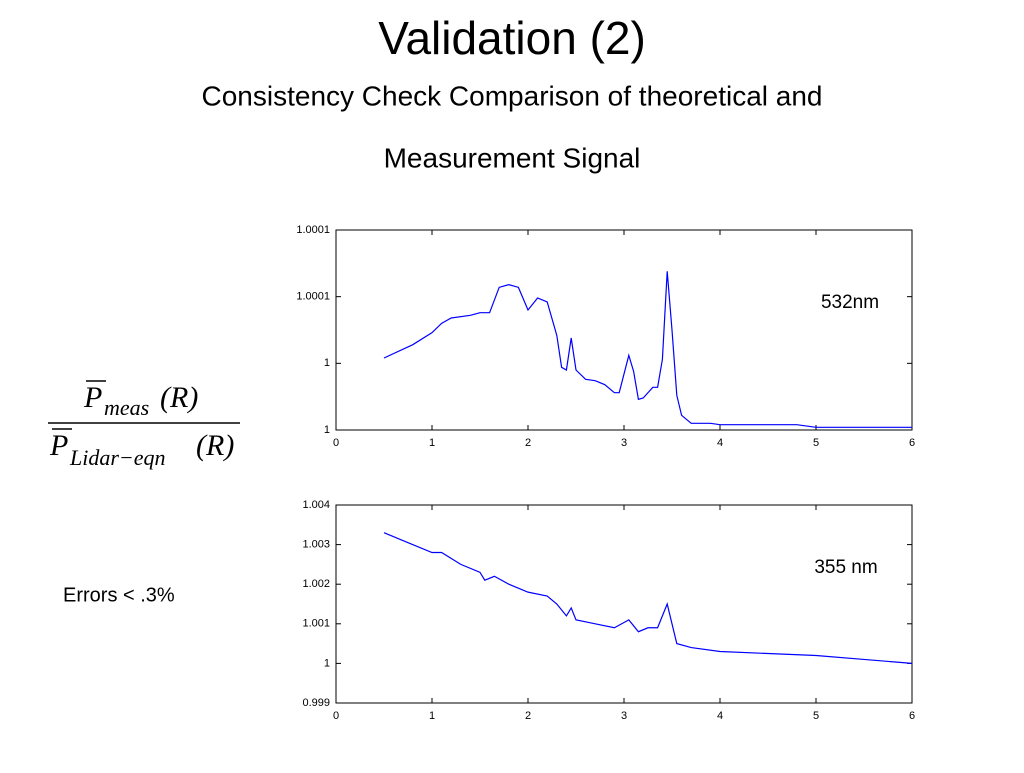 This screenshot has height=773, width=1024. I want to click on subtitle: Measurement Signal, so click(512, 157).